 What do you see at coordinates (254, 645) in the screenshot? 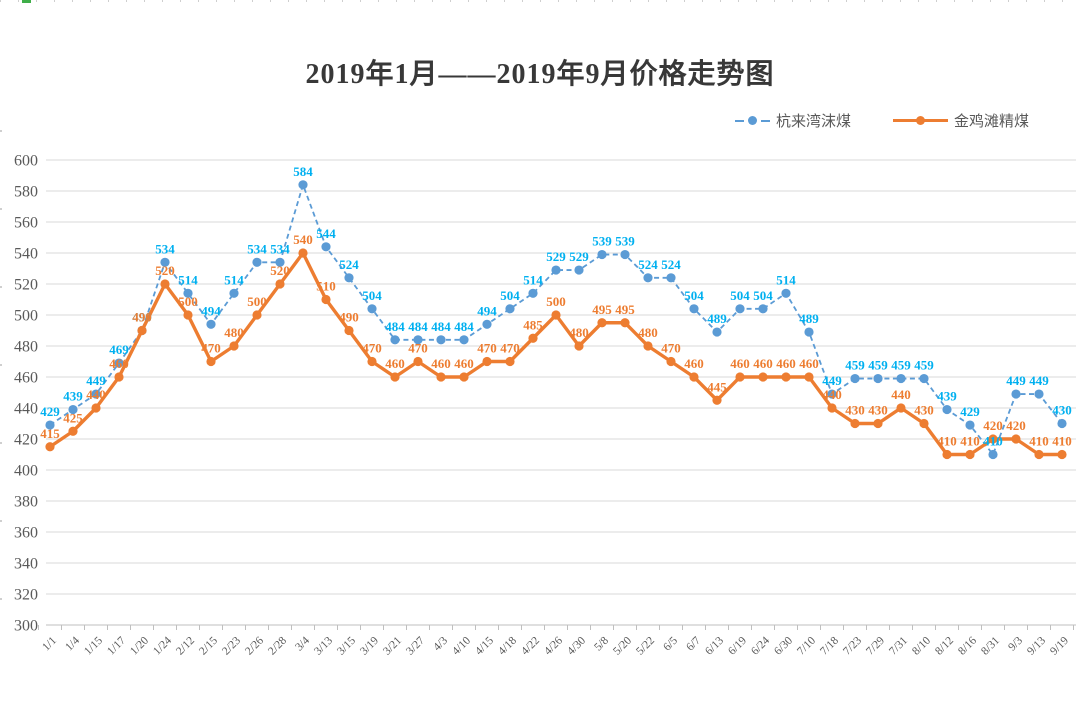
I see `x-tick-label: 2/26` at bounding box center [254, 645].